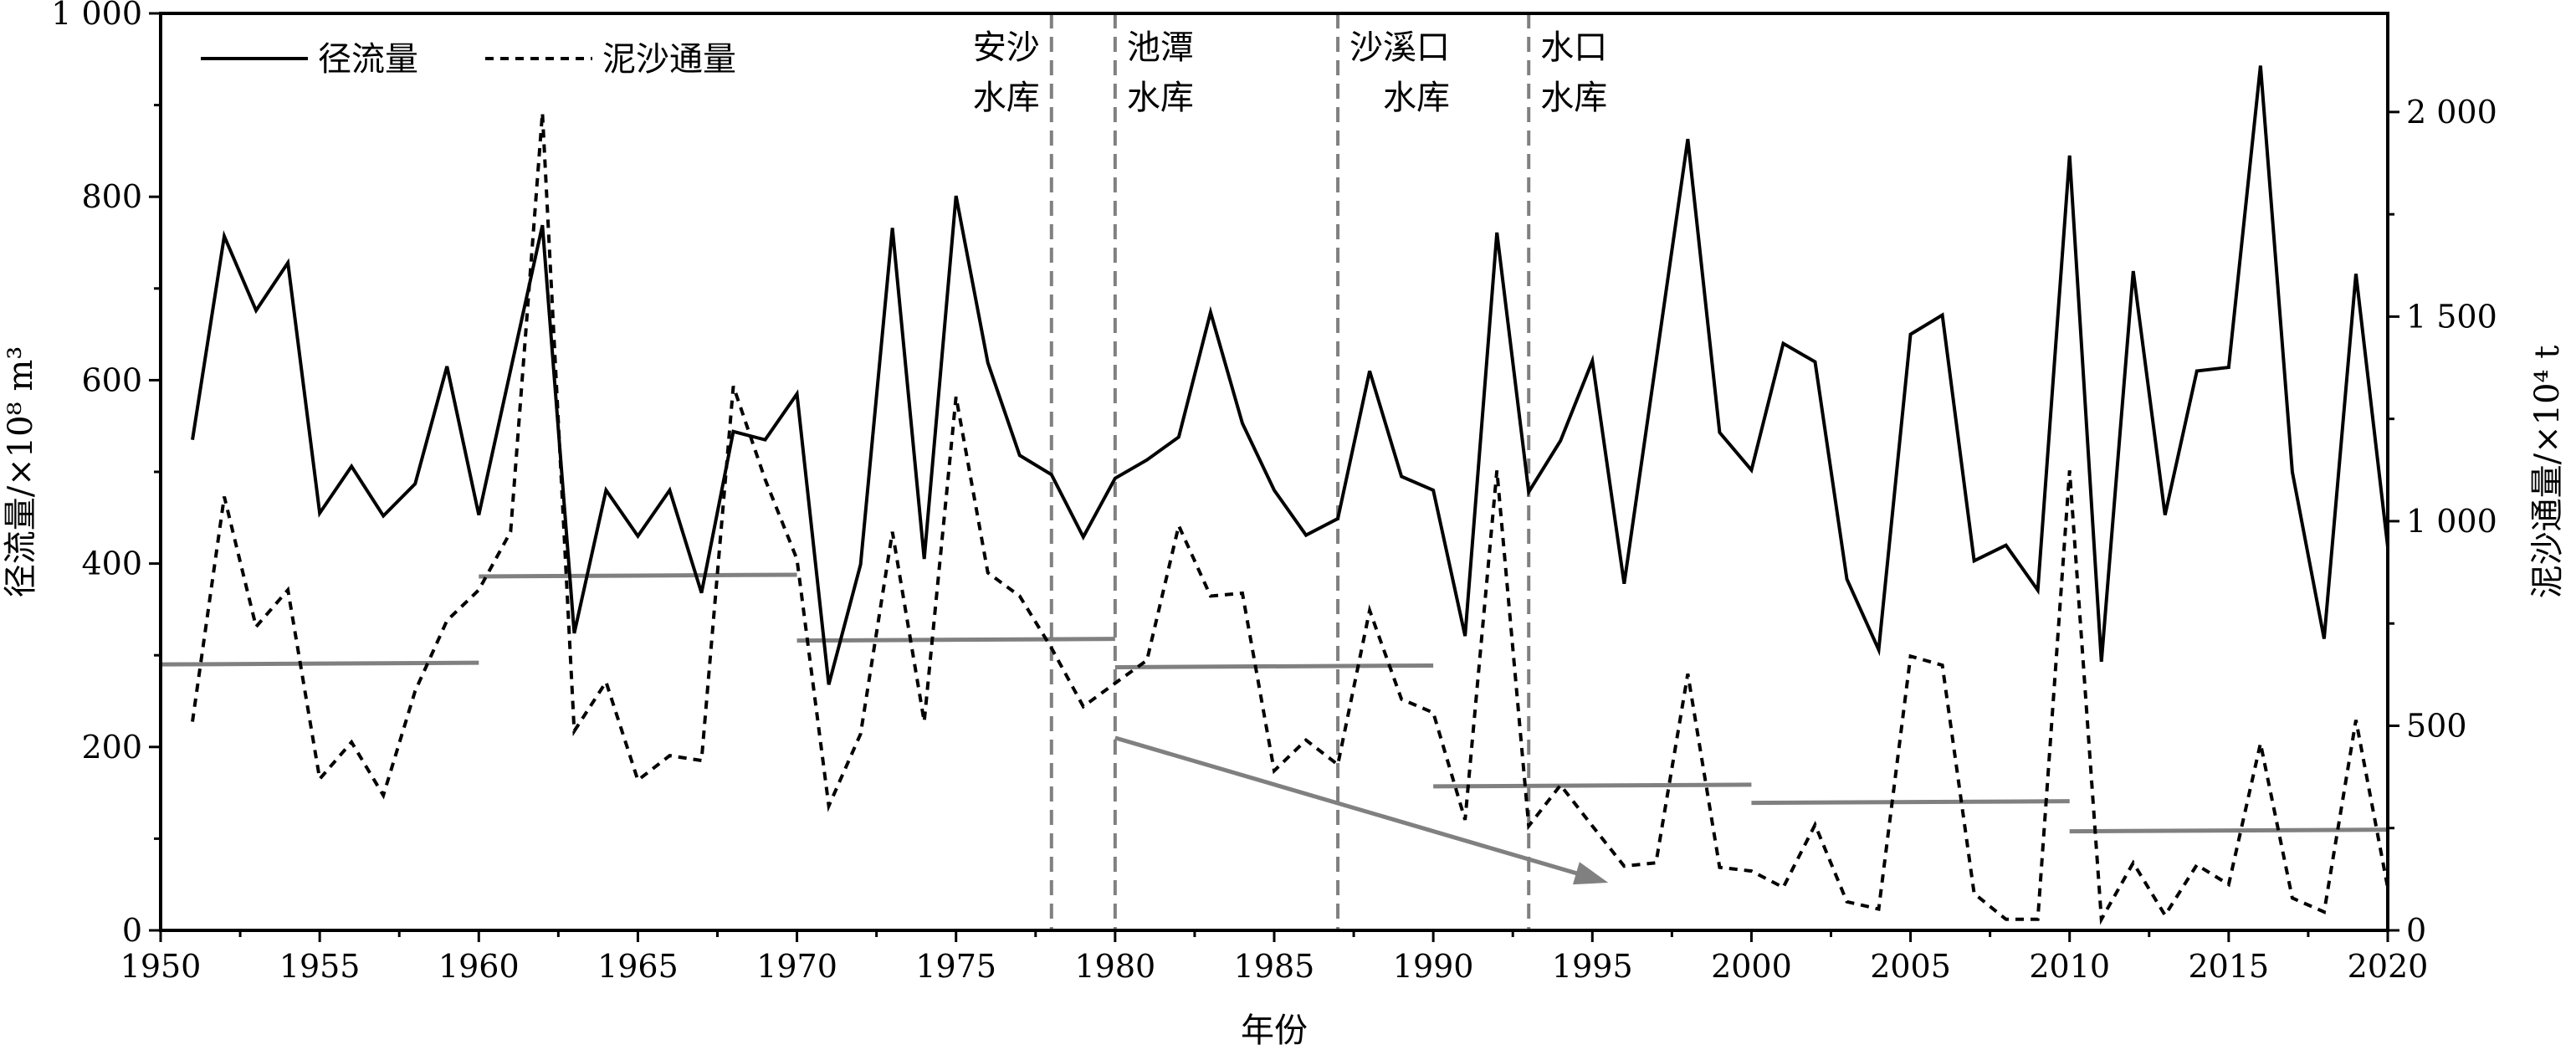 Image resolution: width=2576 pixels, height=1050 pixels. Describe the element at coordinates (956, 967) in the screenshot. I see `x-tick-label: 1975` at that location.